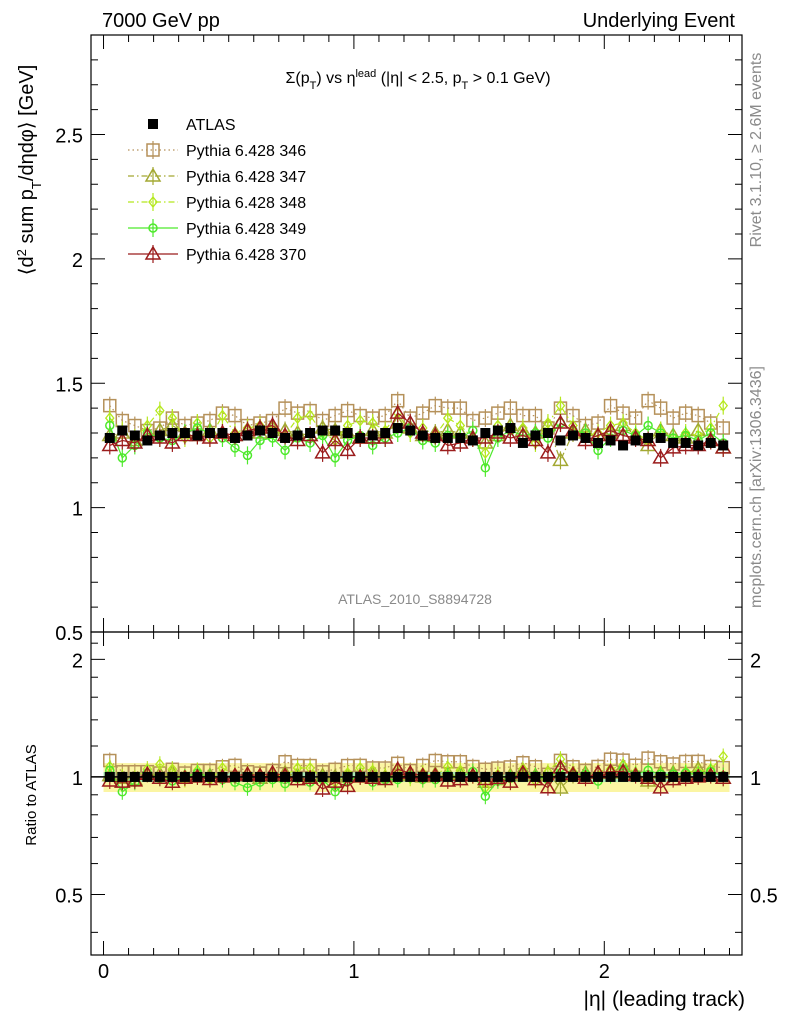 The height and width of the screenshot is (1024, 786). Describe the element at coordinates (415, 599) in the screenshot. I see `analysis-id-label: ATLAS_2010_S8894728` at that location.